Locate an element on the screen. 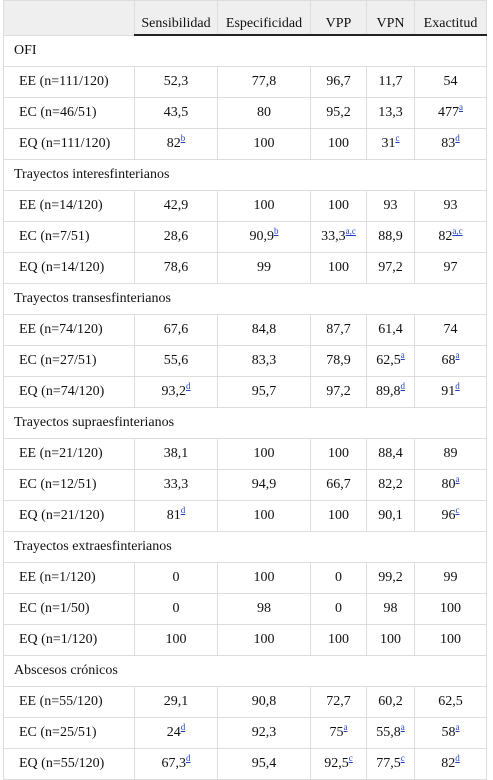 The width and height of the screenshot is (493, 780). cell: 78,9 is located at coordinates (338, 361).